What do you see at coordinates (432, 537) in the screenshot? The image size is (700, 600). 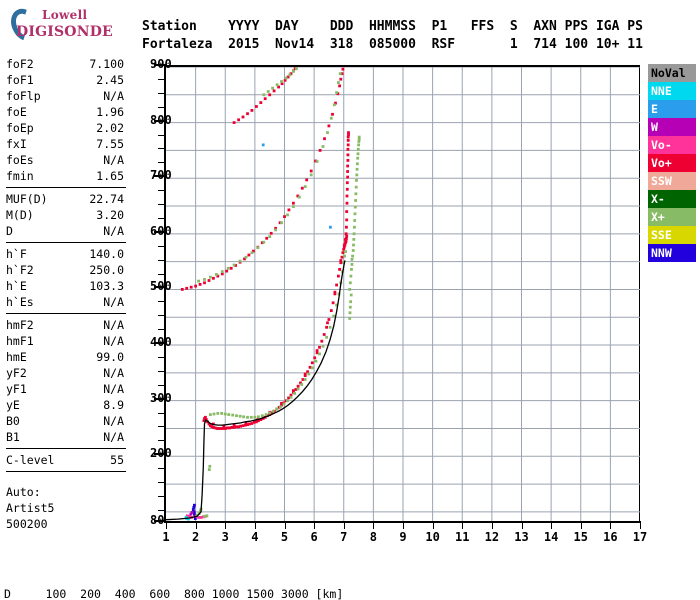 I see `x-tick-label: 10` at bounding box center [432, 537].